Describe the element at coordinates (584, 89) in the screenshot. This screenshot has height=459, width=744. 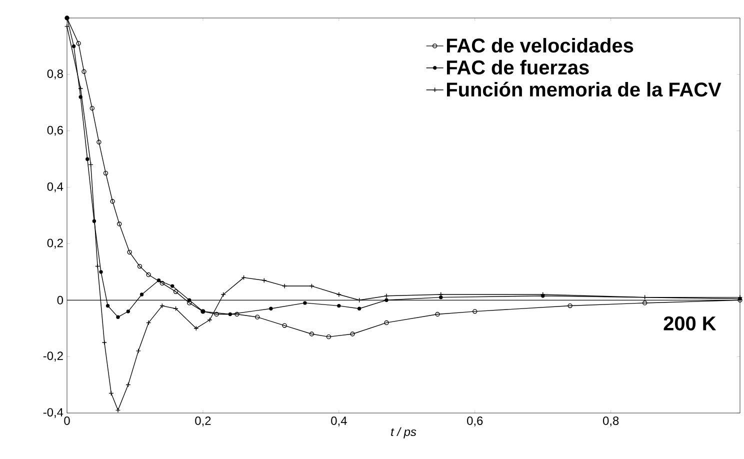
I see `legend-label: Función memoria de la FACV` at that location.